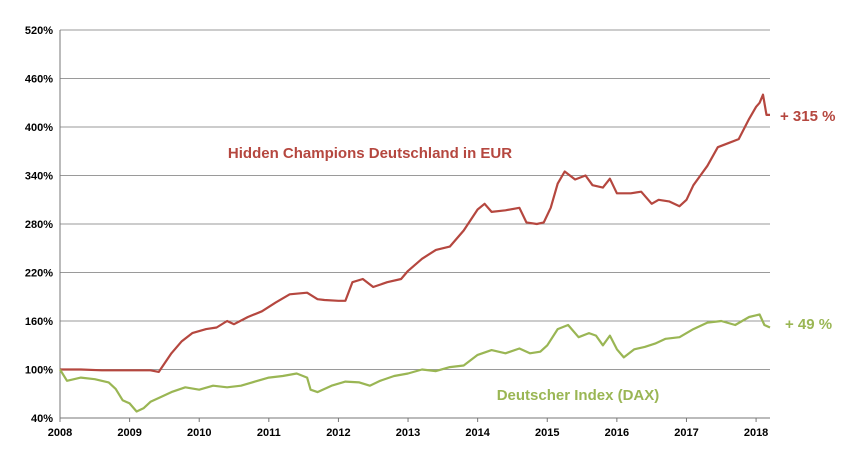 The height and width of the screenshot is (453, 850). Describe the element at coordinates (686, 433) in the screenshot. I see `x-tick-label: 2017` at that location.